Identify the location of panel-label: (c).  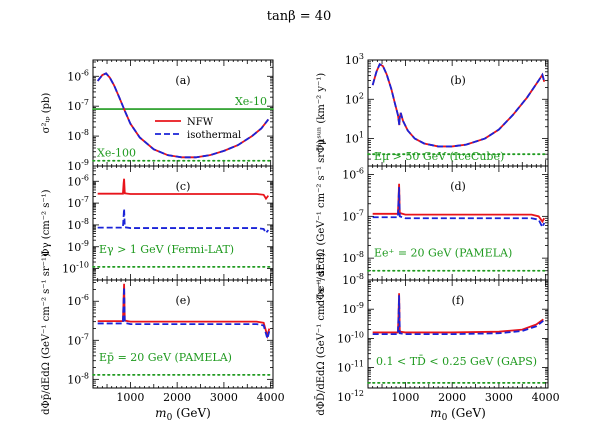
(183, 186).